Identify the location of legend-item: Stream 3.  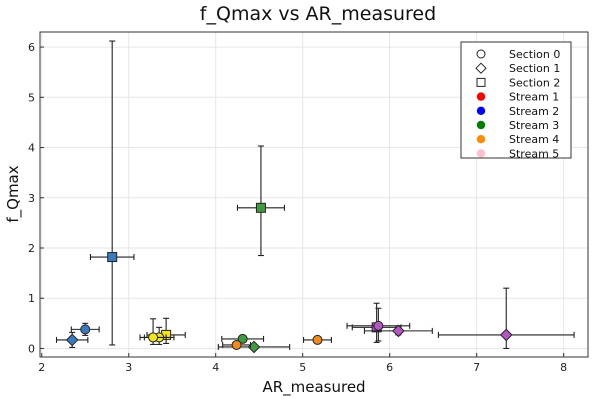
(517, 125).